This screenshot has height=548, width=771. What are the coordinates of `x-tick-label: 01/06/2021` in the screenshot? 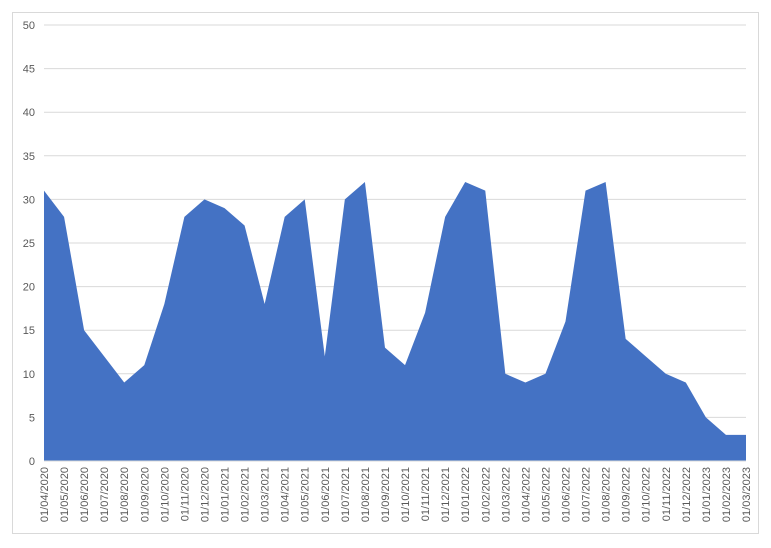 It's located at (326, 494).